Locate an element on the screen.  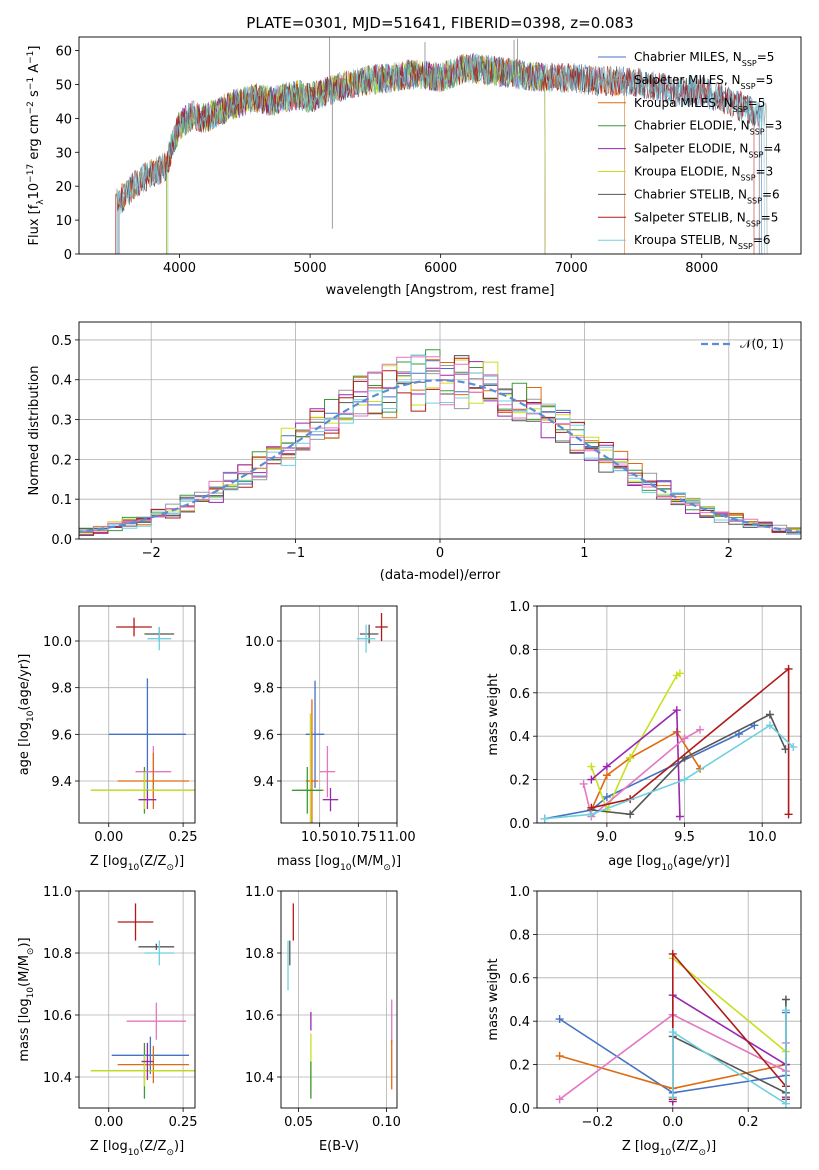
legend-entry-part: Salpeter MILES, N is located at coordinates (687, 80).